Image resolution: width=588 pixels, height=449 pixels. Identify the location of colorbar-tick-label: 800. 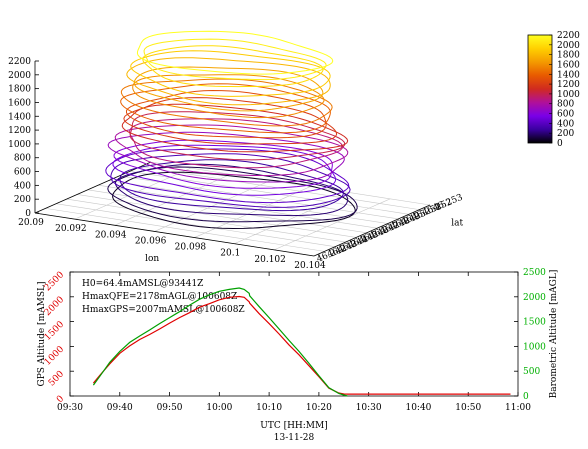
(565, 105).